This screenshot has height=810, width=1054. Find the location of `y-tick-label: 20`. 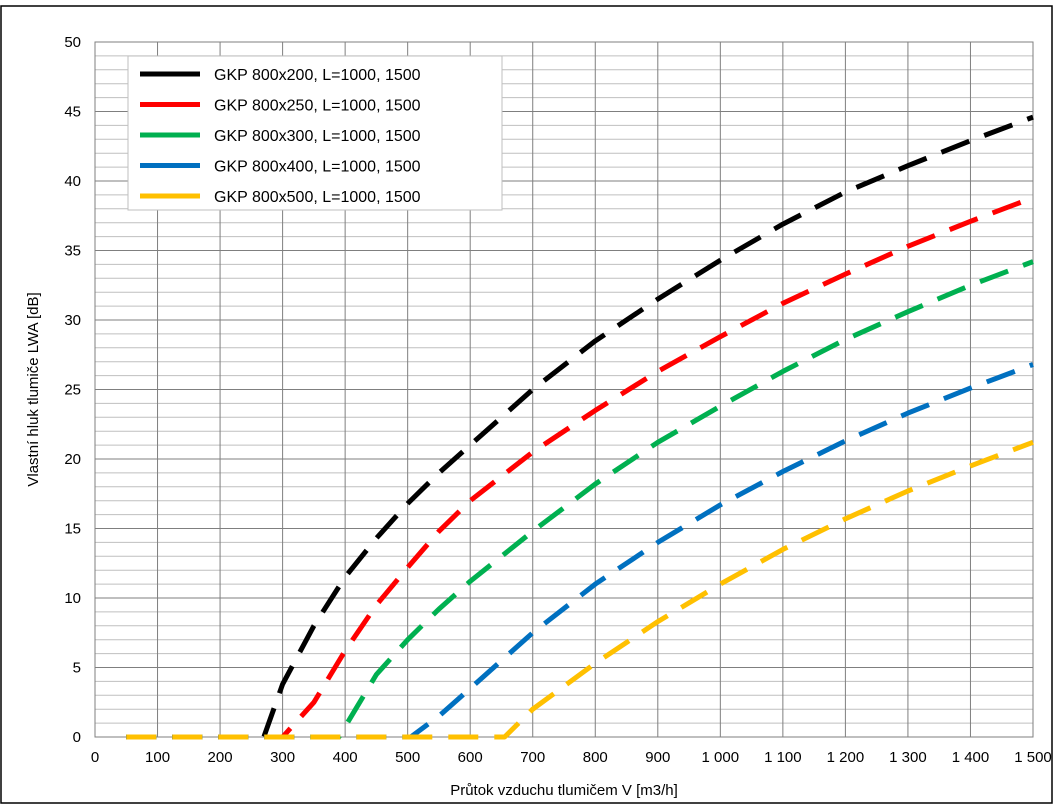

y-tick-label: 20 is located at coordinates (72, 459).